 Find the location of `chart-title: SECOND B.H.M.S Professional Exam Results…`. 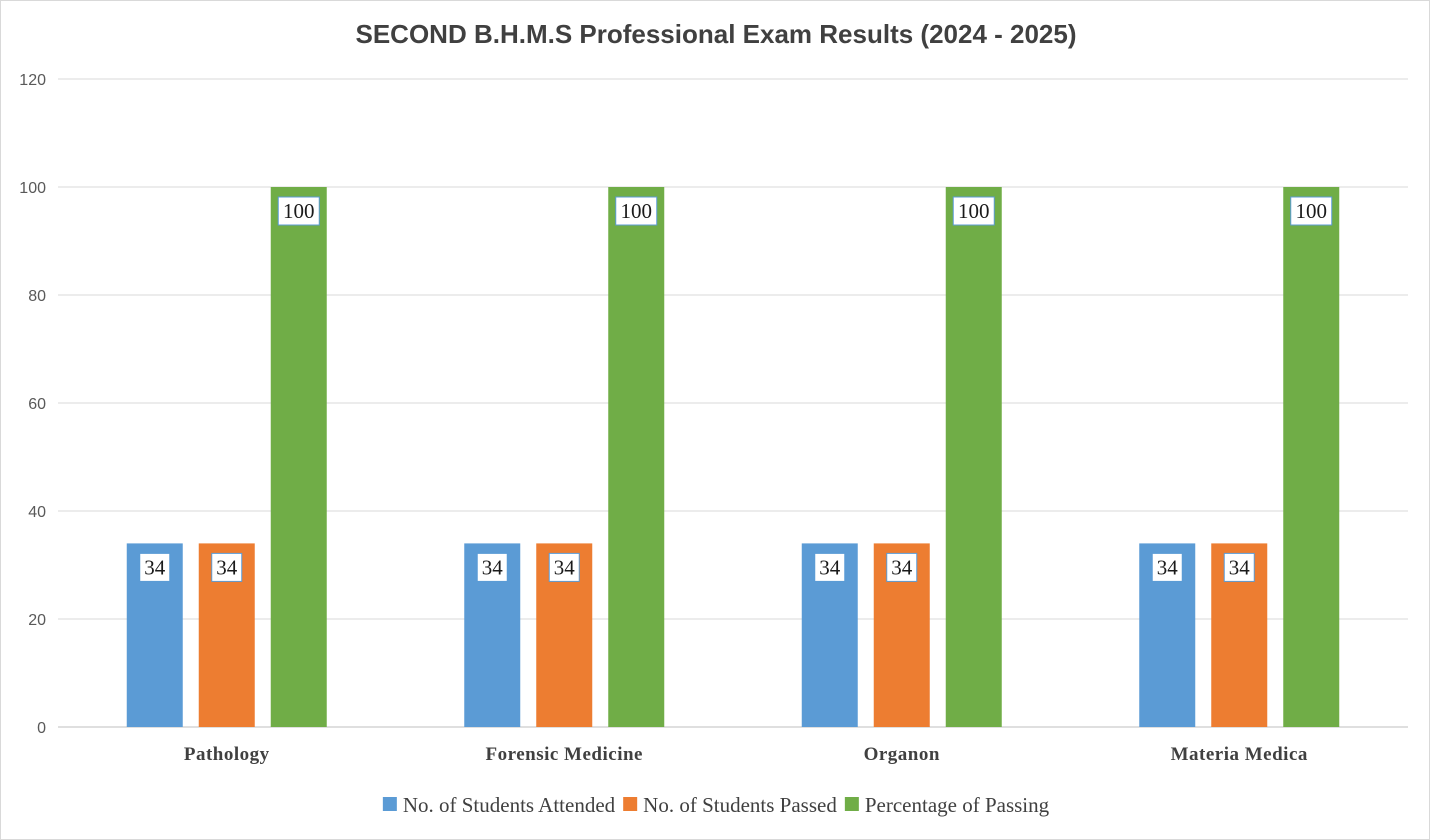

chart-title: SECOND B.H.M.S Professional Exam Results… is located at coordinates (715, 34).